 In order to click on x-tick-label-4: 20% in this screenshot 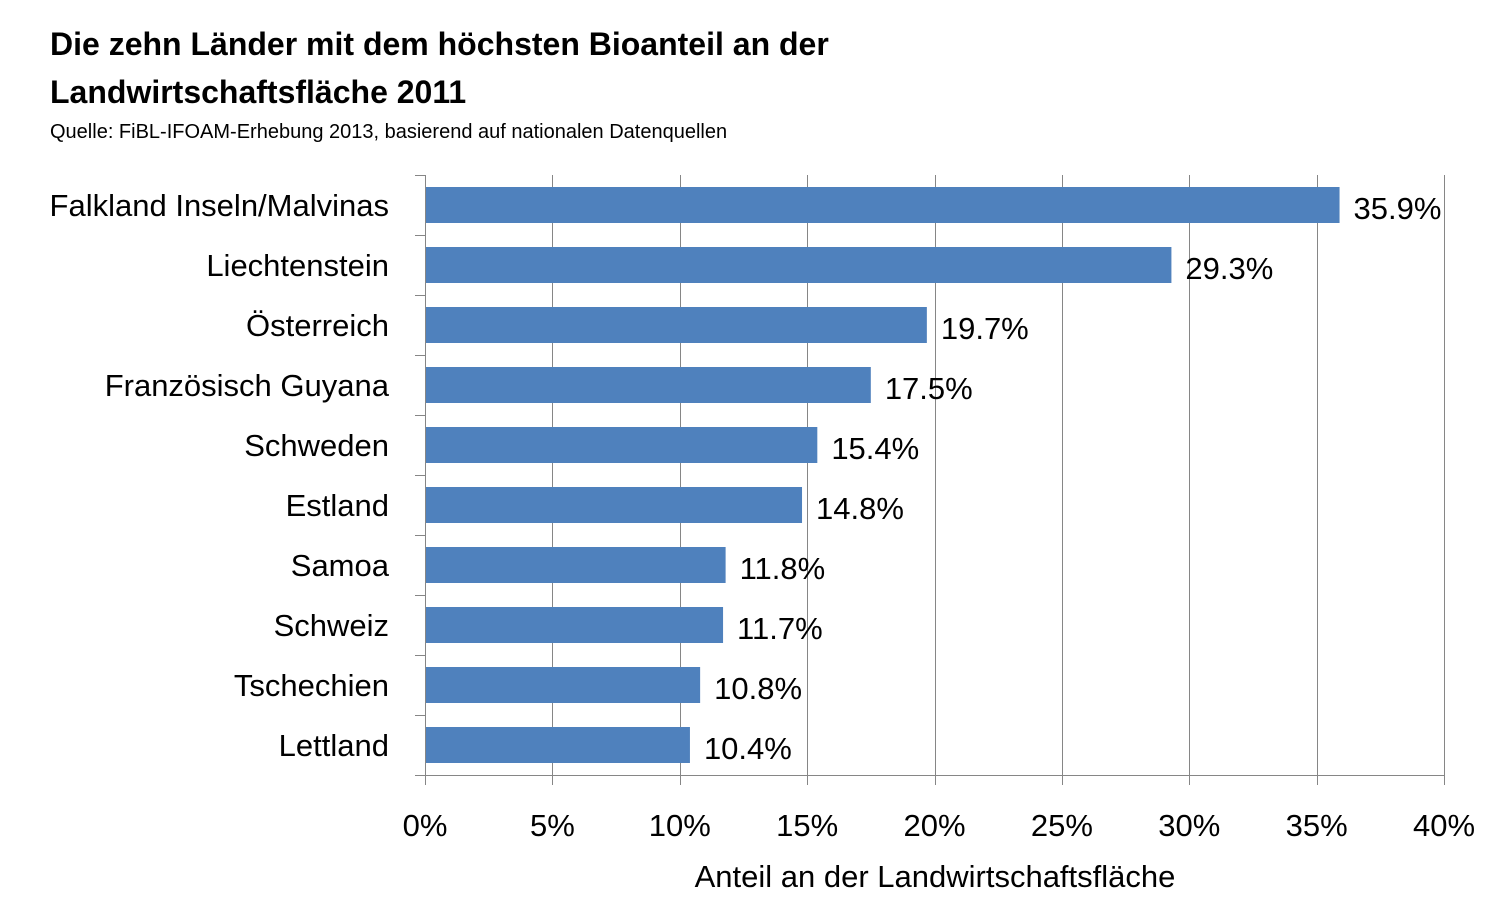, I will do `click(934, 825)`.